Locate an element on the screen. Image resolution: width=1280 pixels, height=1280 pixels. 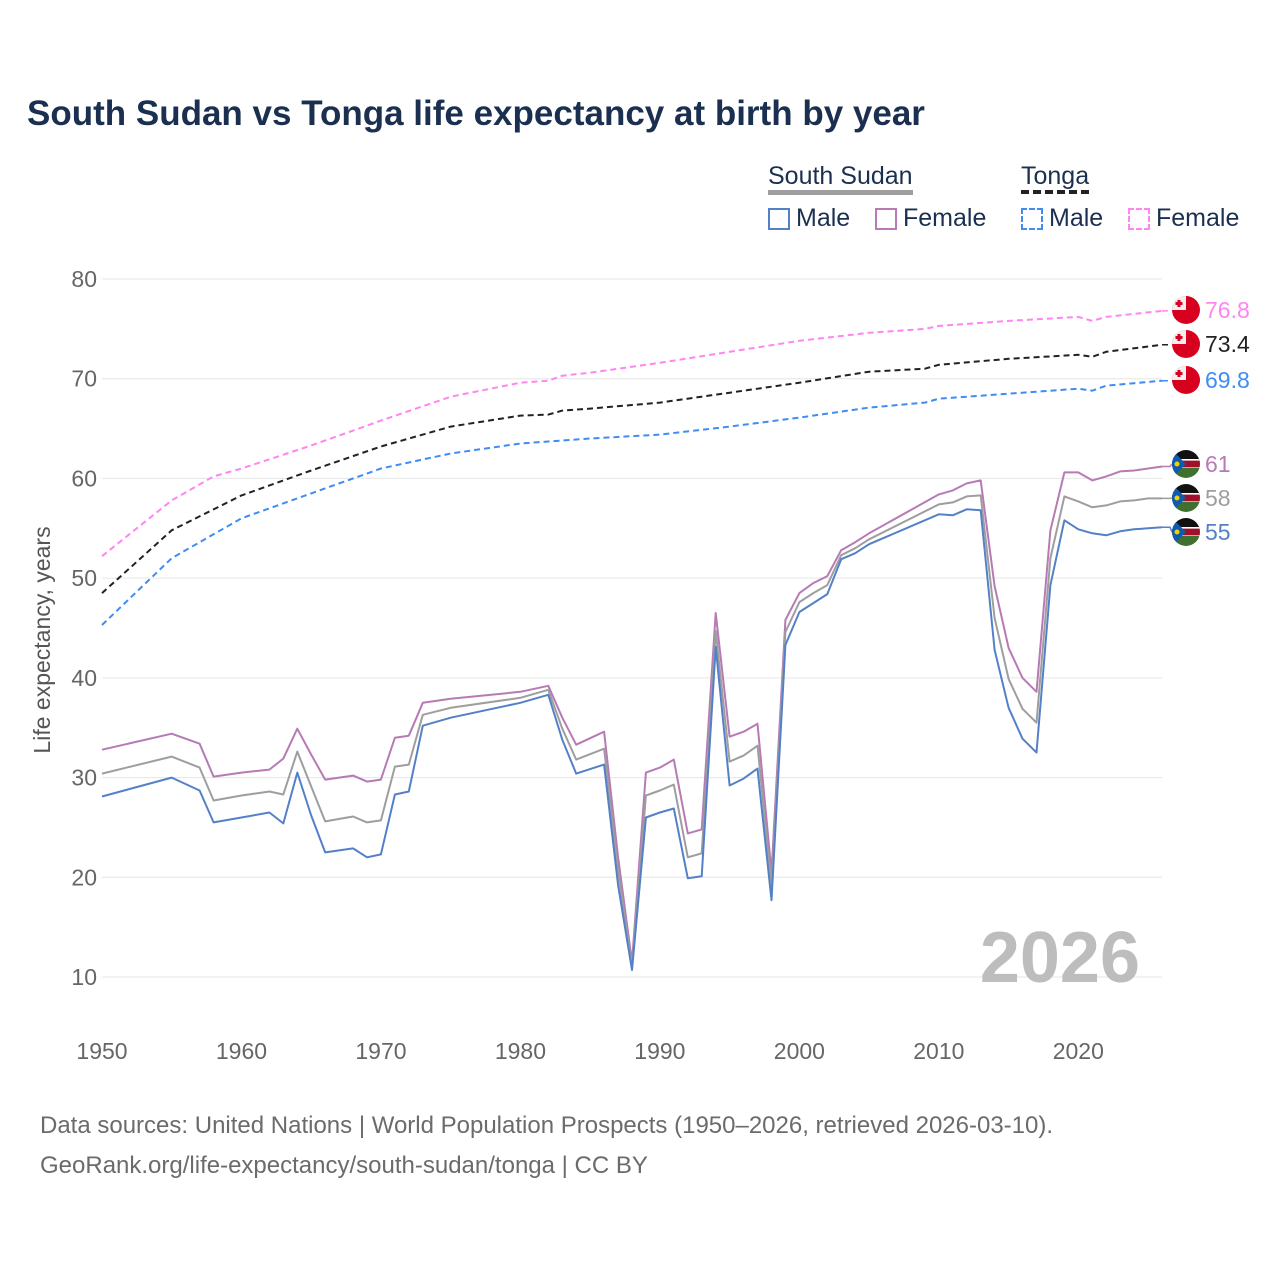
legend-item-south-sudan-male: Male is located at coordinates (809, 218).